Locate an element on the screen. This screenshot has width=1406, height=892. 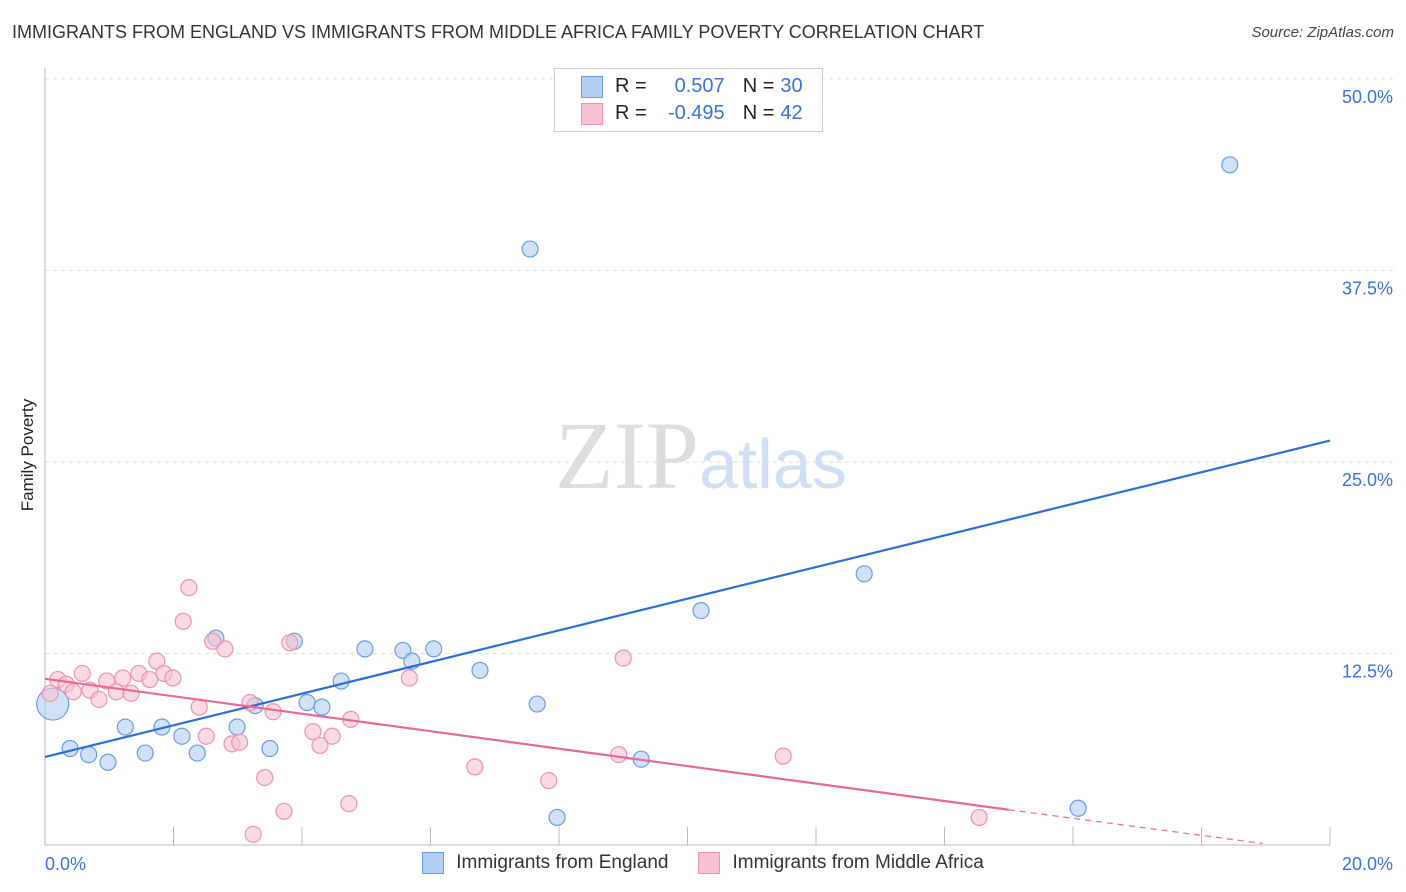
watermark: ZIPatlas is located at coordinates (701, 455).